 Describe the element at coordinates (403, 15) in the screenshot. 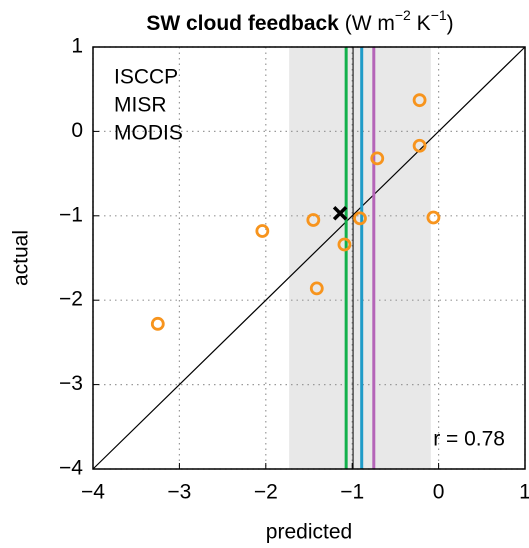

I see `units-superscript: −2` at that location.